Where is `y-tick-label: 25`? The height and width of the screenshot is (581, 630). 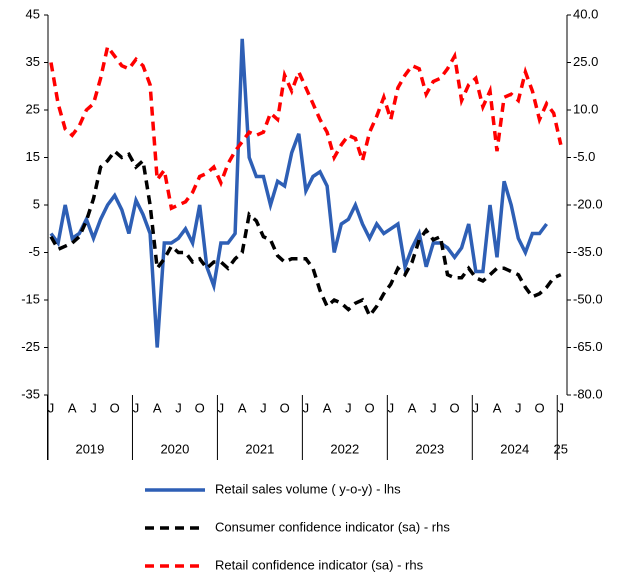 y-tick-label: 25 is located at coordinates (33, 108).